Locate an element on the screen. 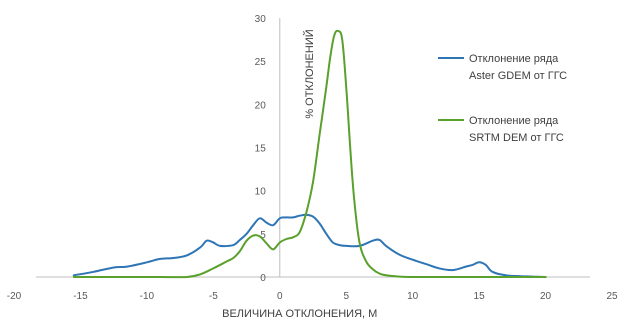 The height and width of the screenshot is (322, 618). x-tick-label: -15 is located at coordinates (80, 296).